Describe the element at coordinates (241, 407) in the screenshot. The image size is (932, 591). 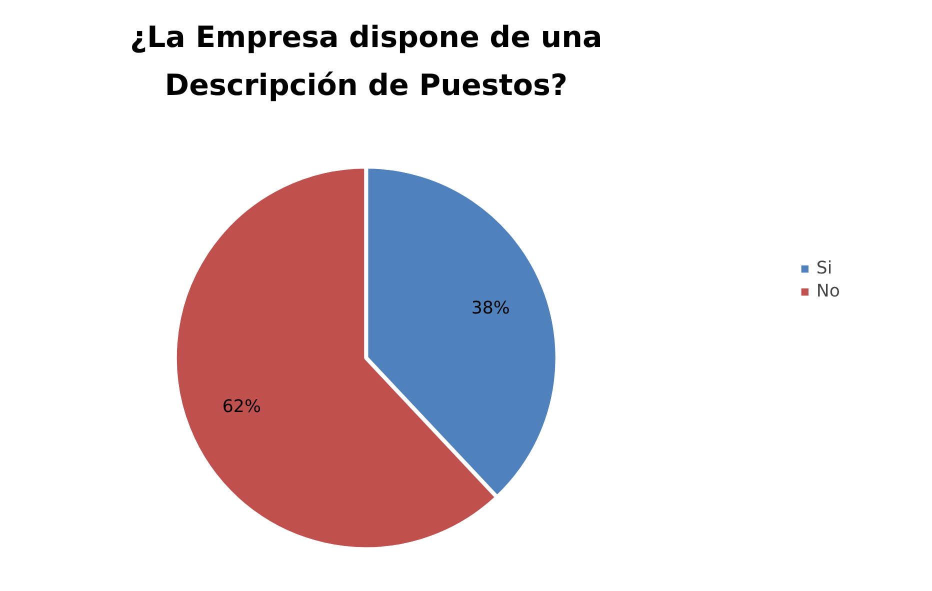
I see `data-label: 62%` at that location.